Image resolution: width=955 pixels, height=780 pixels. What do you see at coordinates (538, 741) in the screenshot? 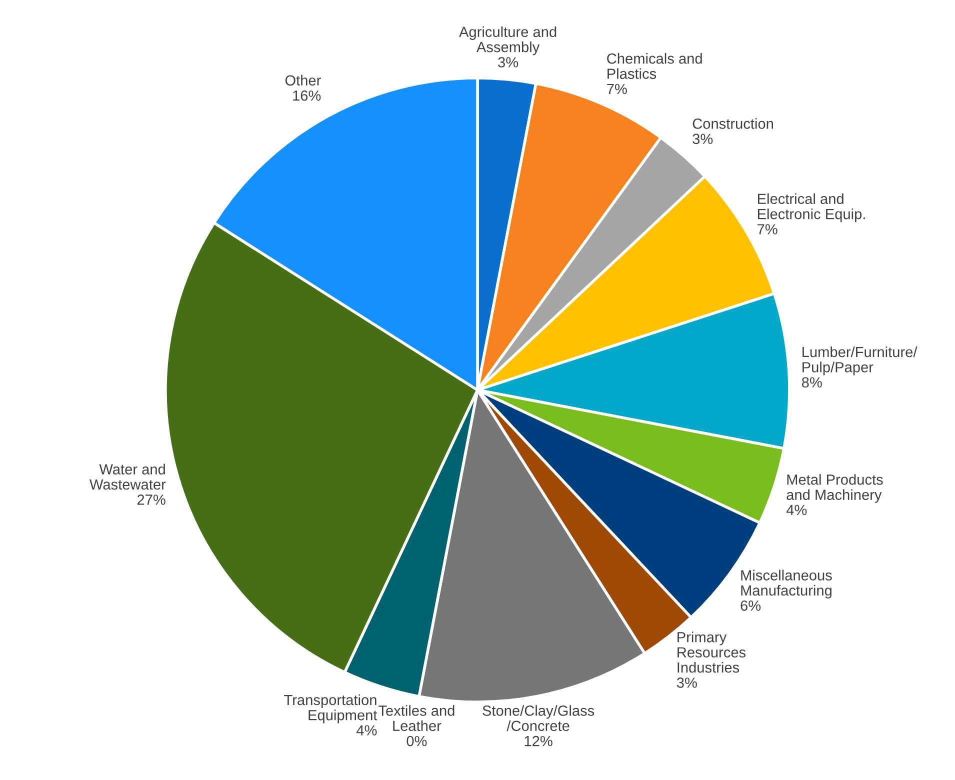
I see `data-label: 12%` at bounding box center [538, 741].